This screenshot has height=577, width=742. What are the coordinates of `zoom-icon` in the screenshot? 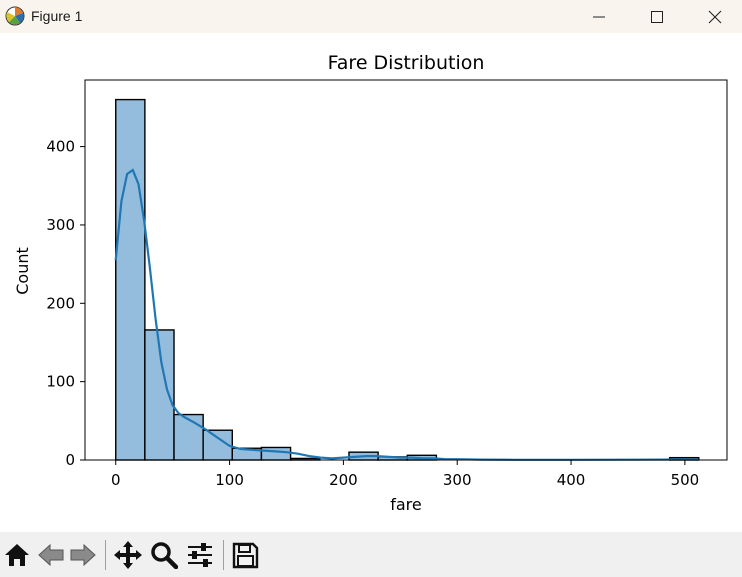 It's located at (164, 555).